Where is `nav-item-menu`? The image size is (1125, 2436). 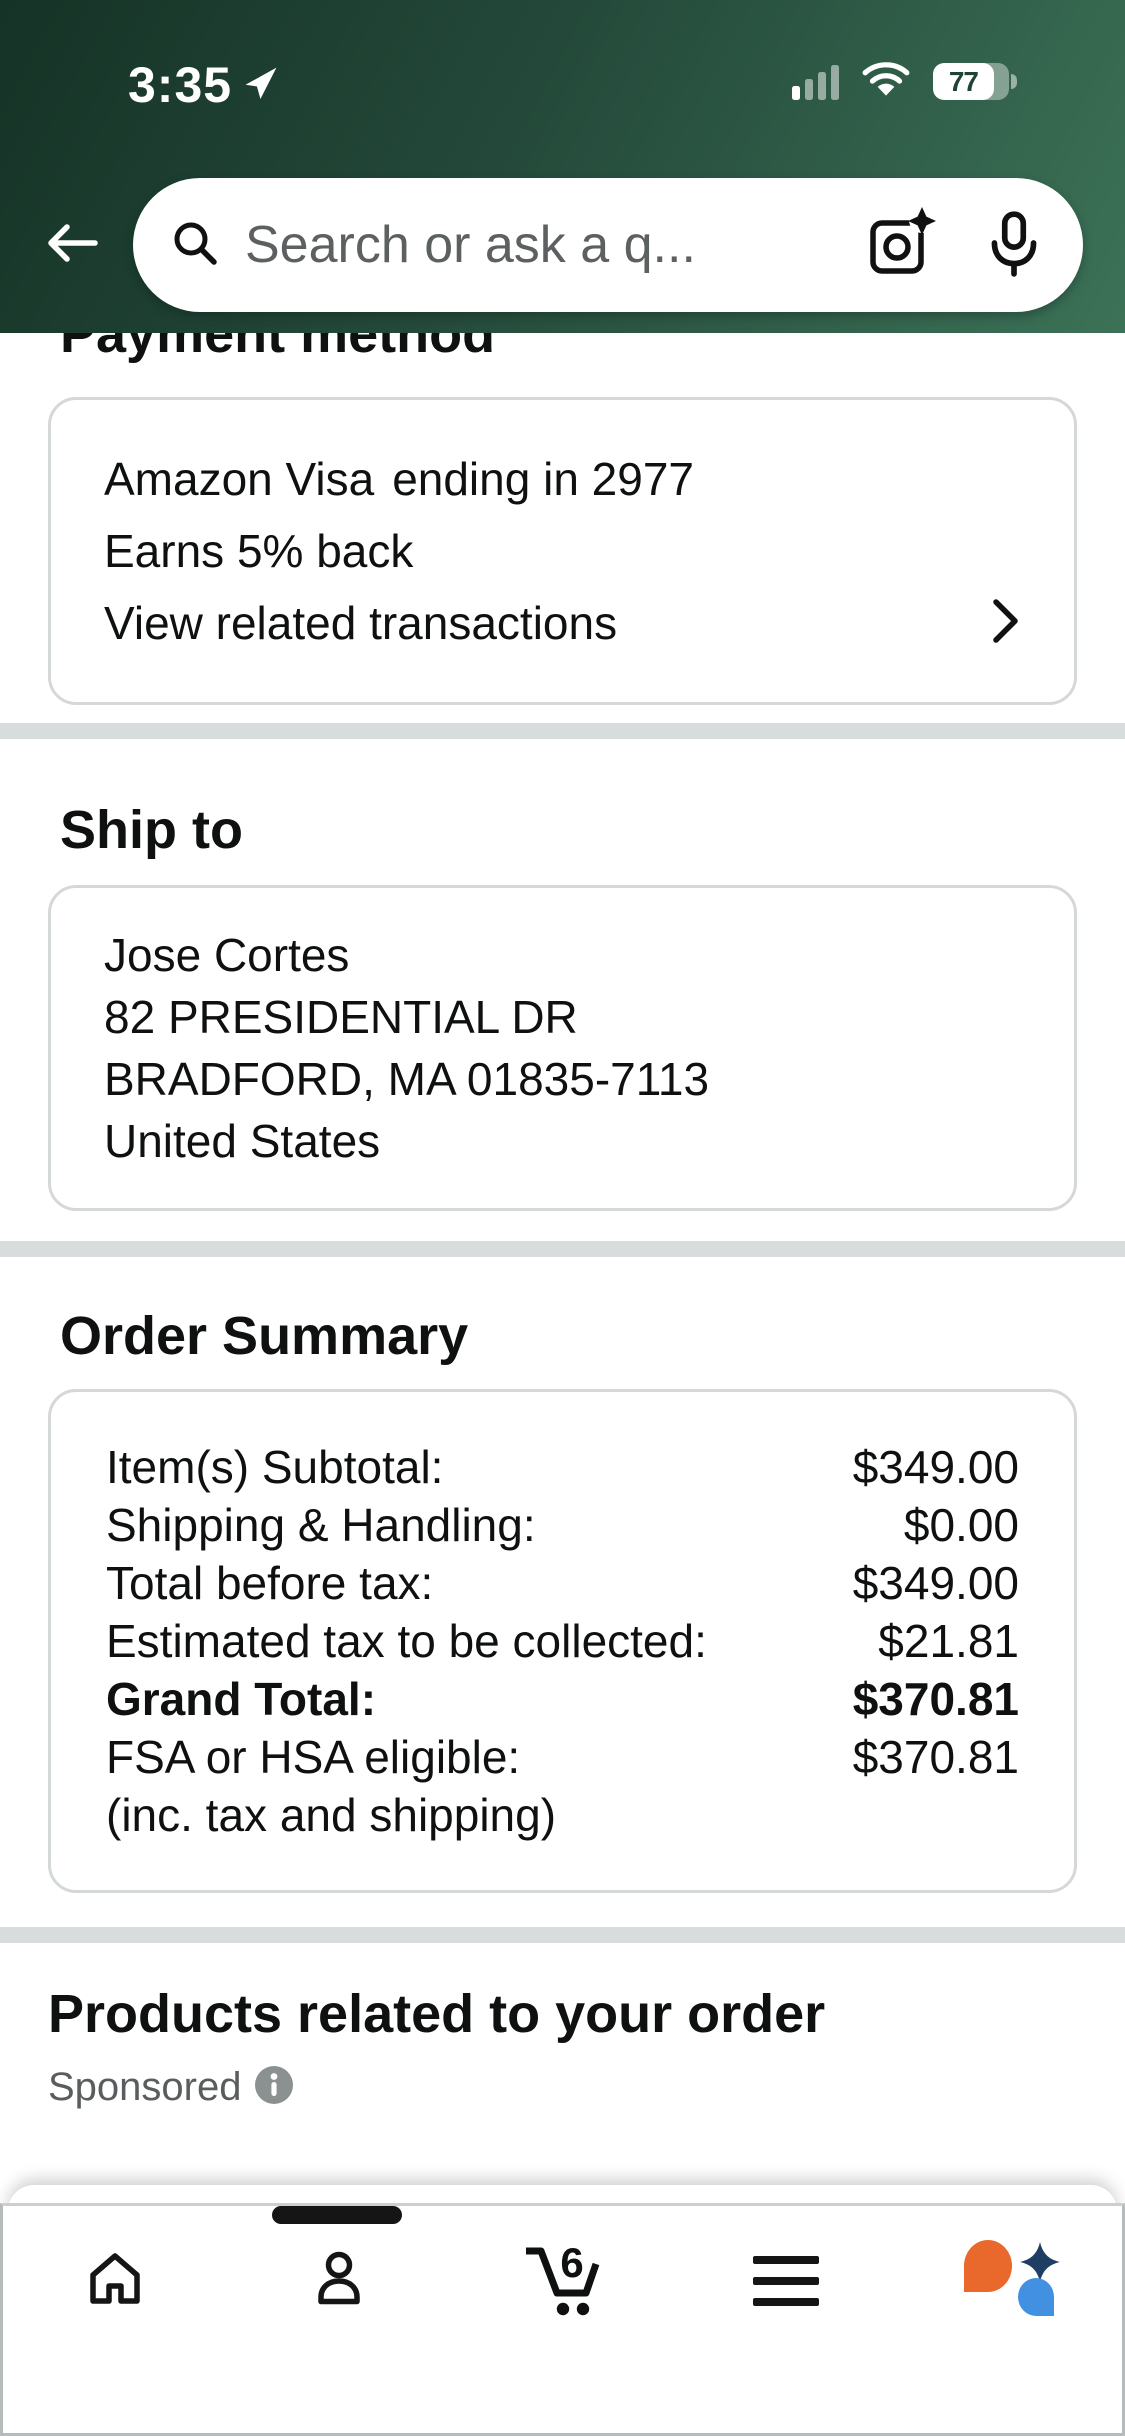 nav-item-menu is located at coordinates (786, 2281).